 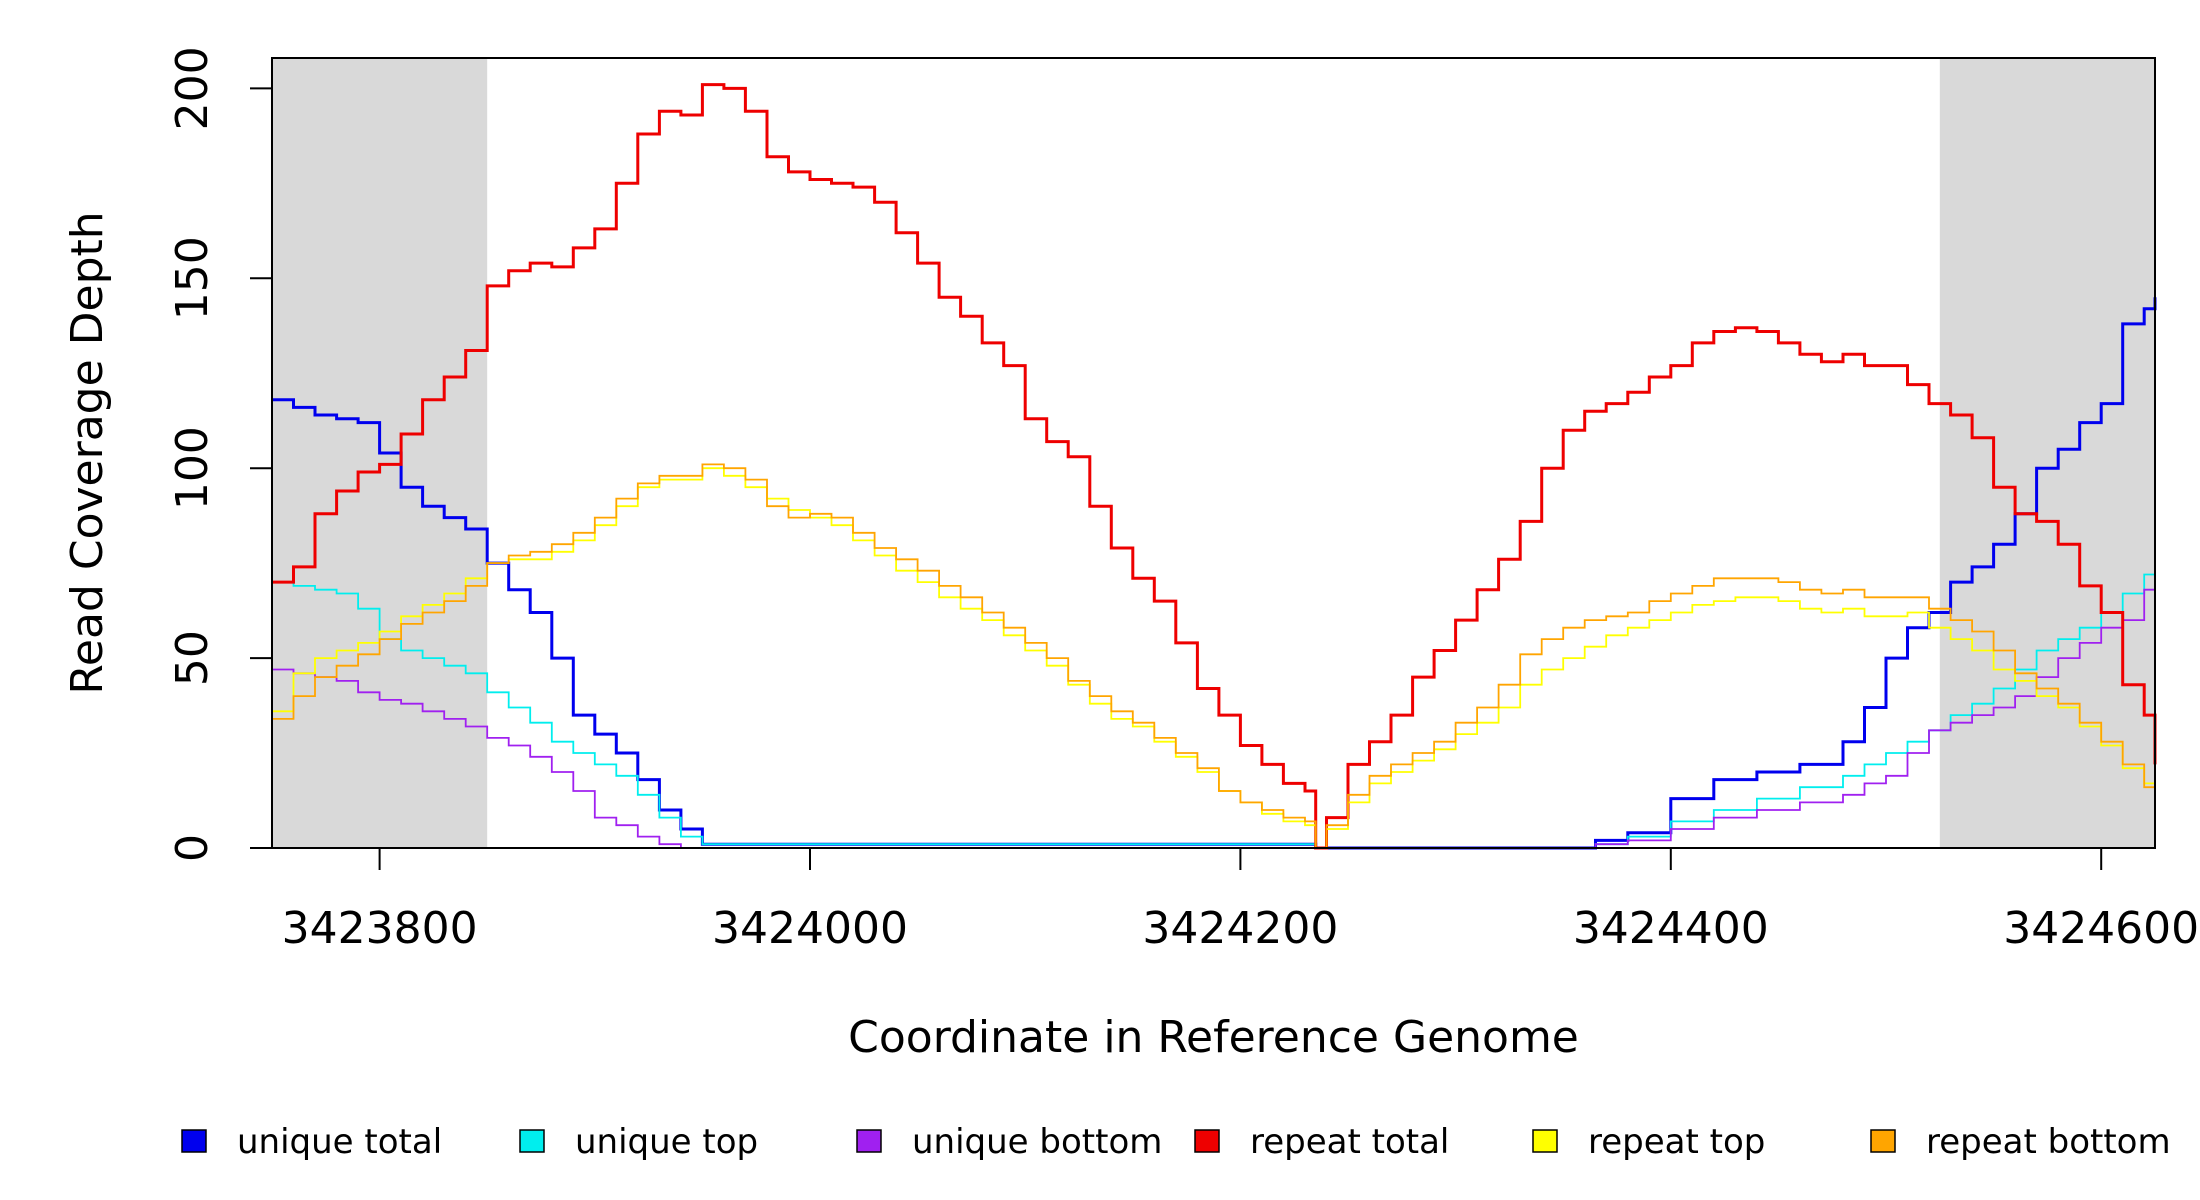 I want to click on x-tick-label: 3424000, so click(x=810, y=928).